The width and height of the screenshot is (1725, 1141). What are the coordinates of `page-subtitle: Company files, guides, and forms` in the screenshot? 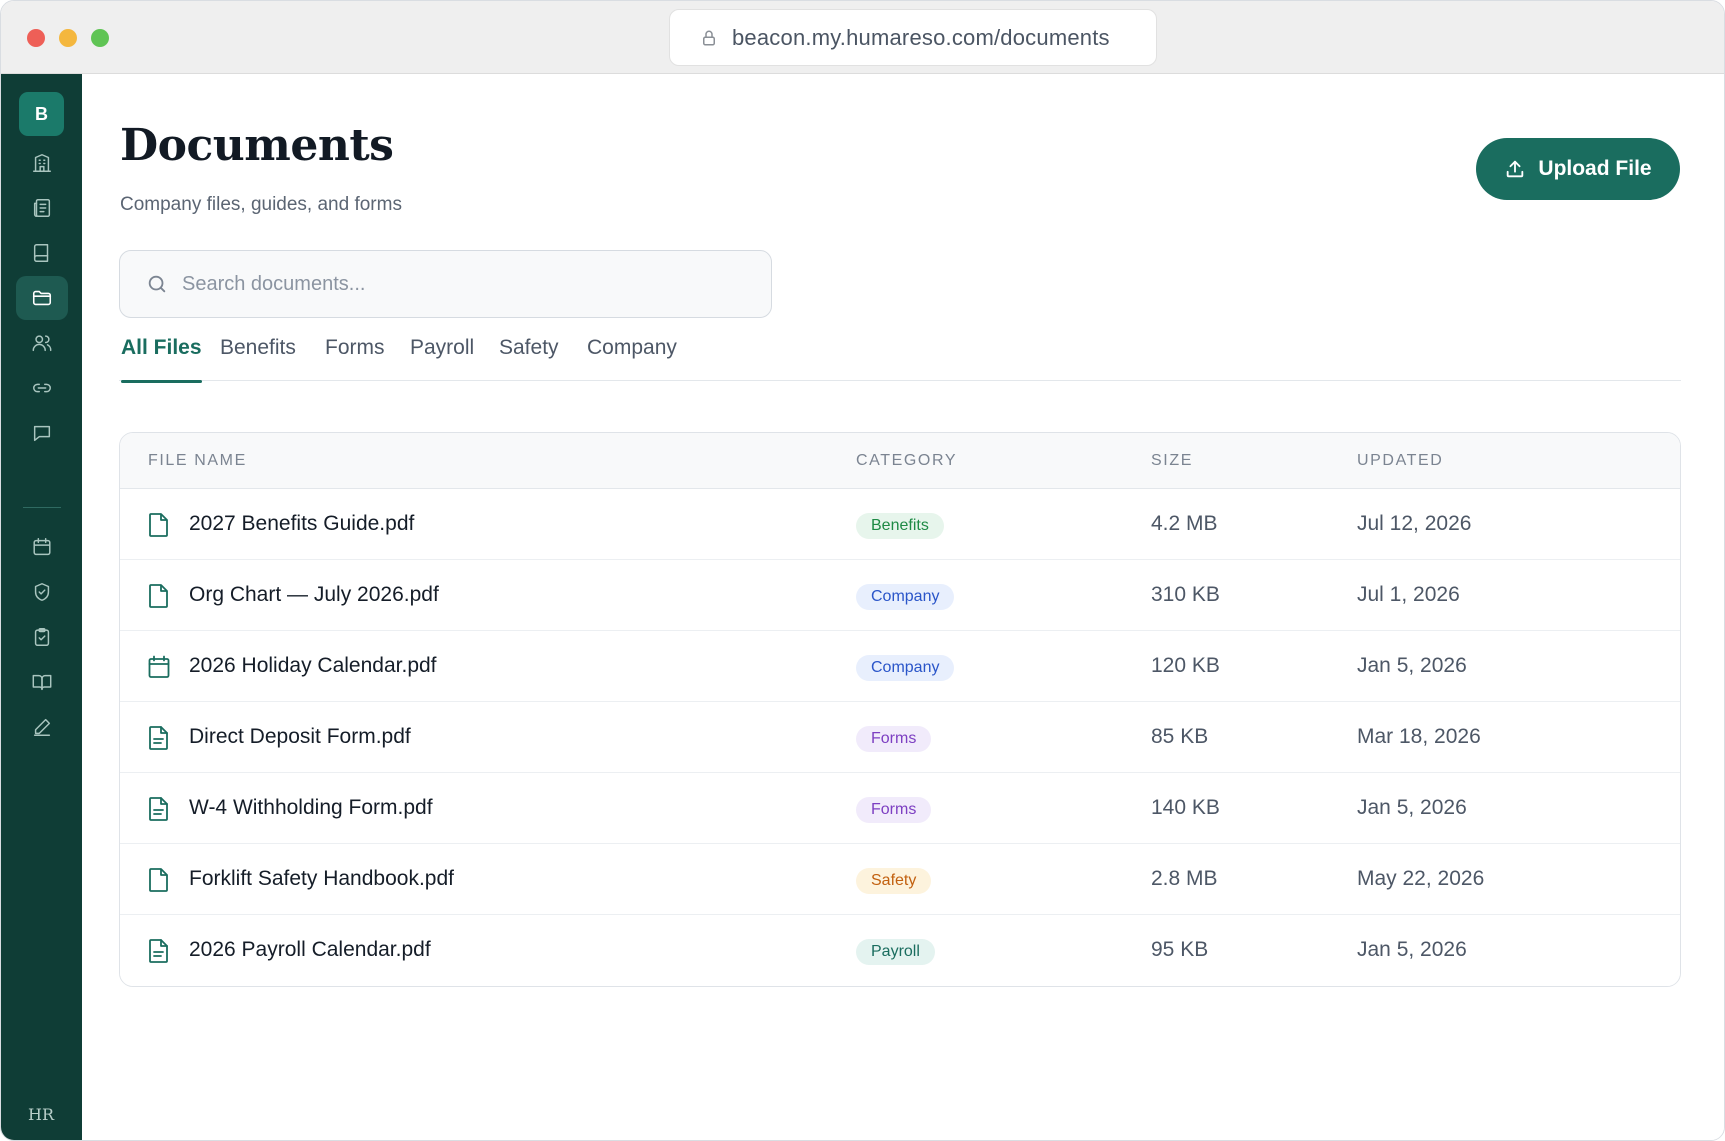 It's located at (261, 204).